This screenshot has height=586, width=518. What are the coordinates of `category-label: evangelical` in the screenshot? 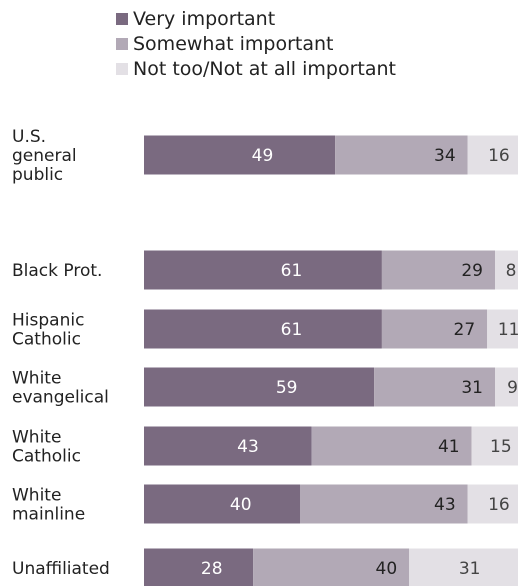 It's located at (60, 398).